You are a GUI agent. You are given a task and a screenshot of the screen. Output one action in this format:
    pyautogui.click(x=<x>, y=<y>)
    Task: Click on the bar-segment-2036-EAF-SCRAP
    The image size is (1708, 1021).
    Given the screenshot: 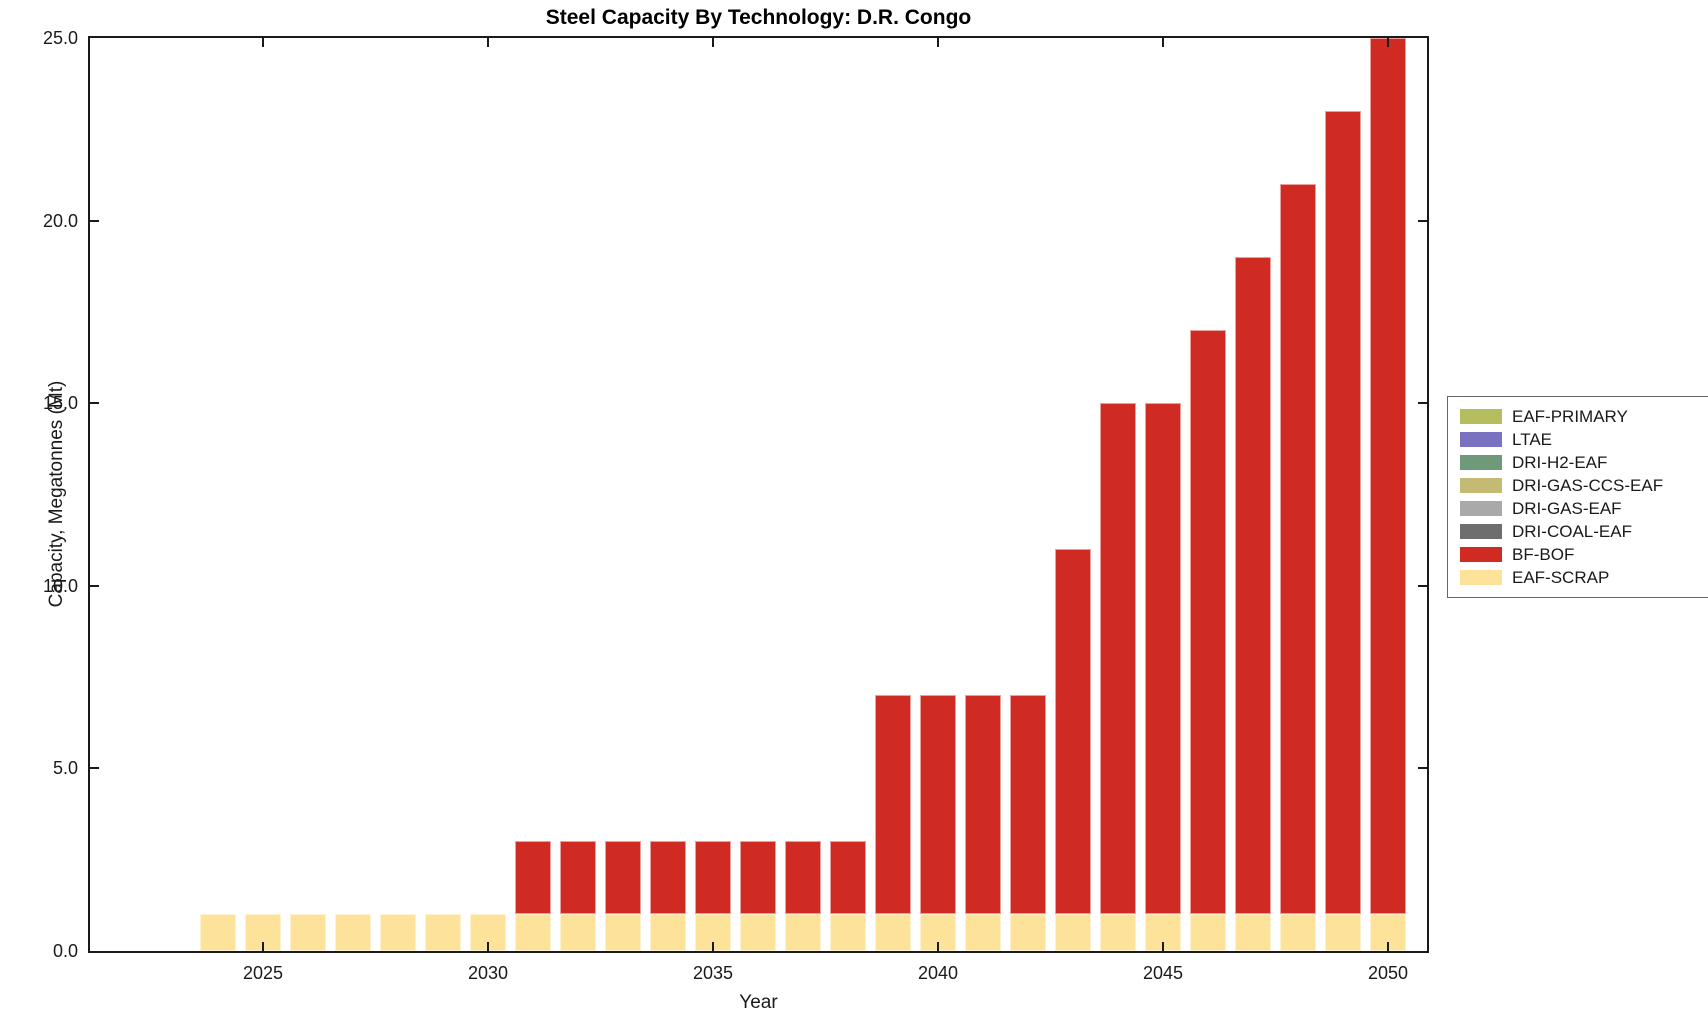 What is the action you would take?
    pyautogui.click(x=758, y=932)
    